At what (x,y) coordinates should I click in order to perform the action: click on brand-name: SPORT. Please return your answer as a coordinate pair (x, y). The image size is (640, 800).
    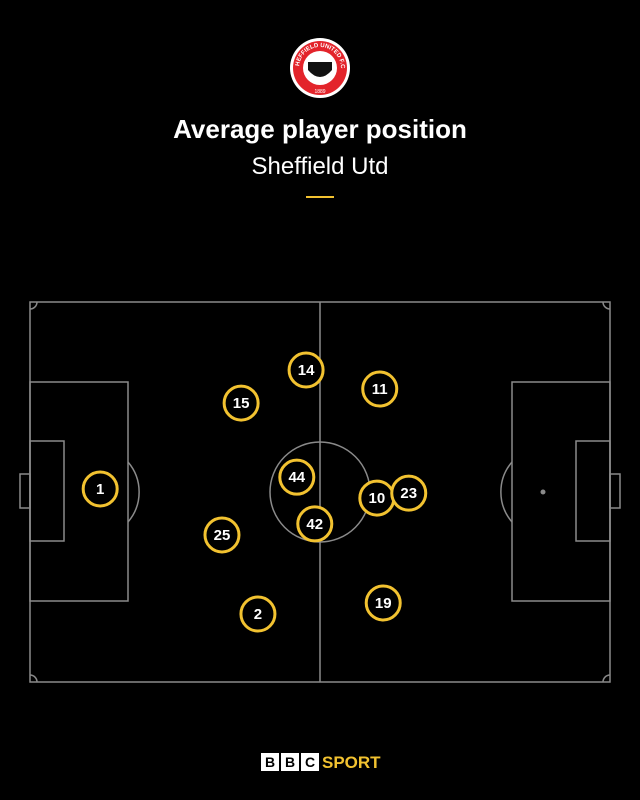
    Looking at the image, I should click on (351, 762).